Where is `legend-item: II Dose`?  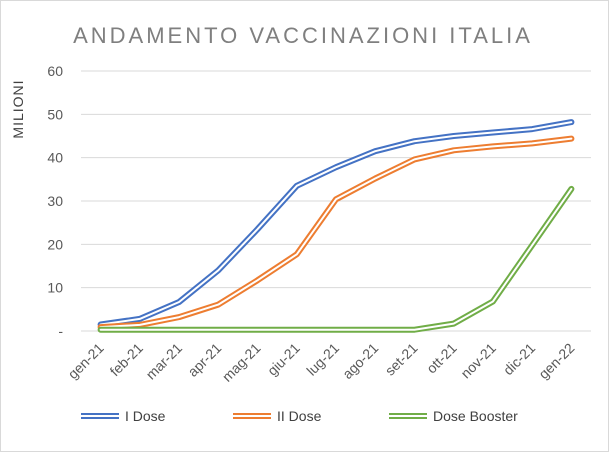 legend-item: II Dose is located at coordinates (277, 416).